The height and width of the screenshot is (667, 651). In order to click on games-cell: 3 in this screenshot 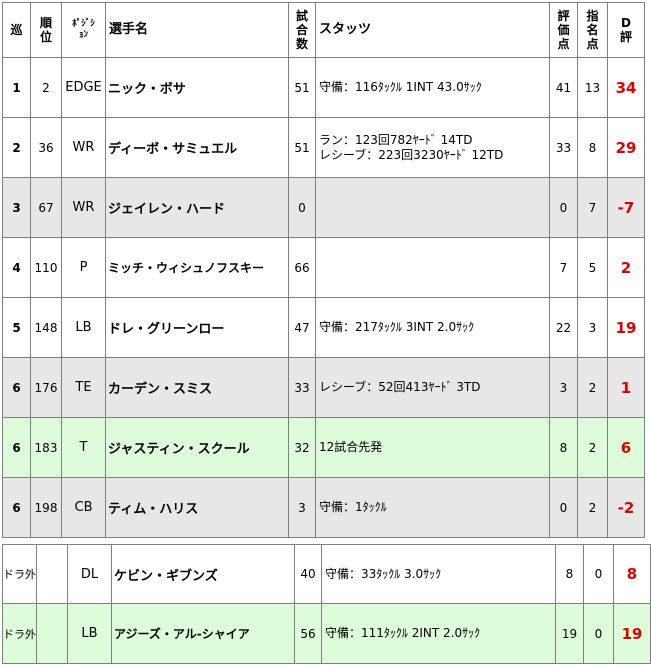, I will do `click(302, 507)`.